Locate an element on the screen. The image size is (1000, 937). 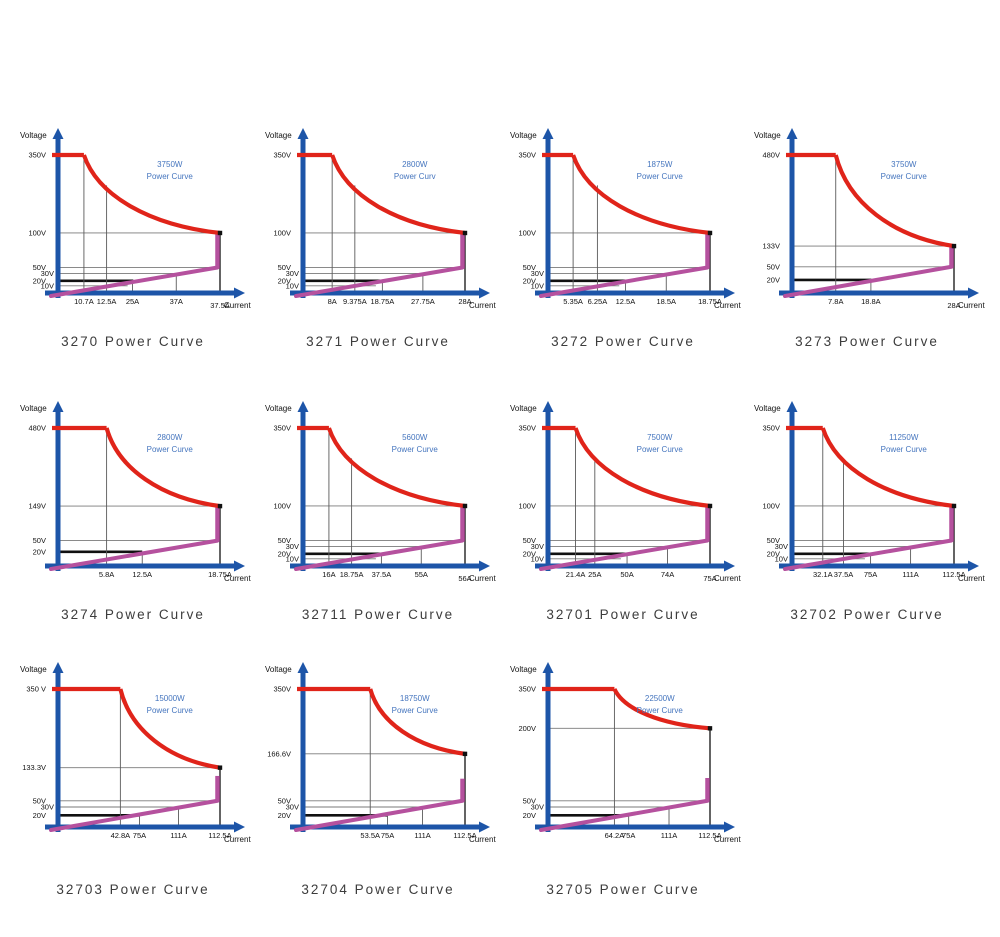
x-tick-label-5.8A: 5.8A is located at coordinates (106, 574).